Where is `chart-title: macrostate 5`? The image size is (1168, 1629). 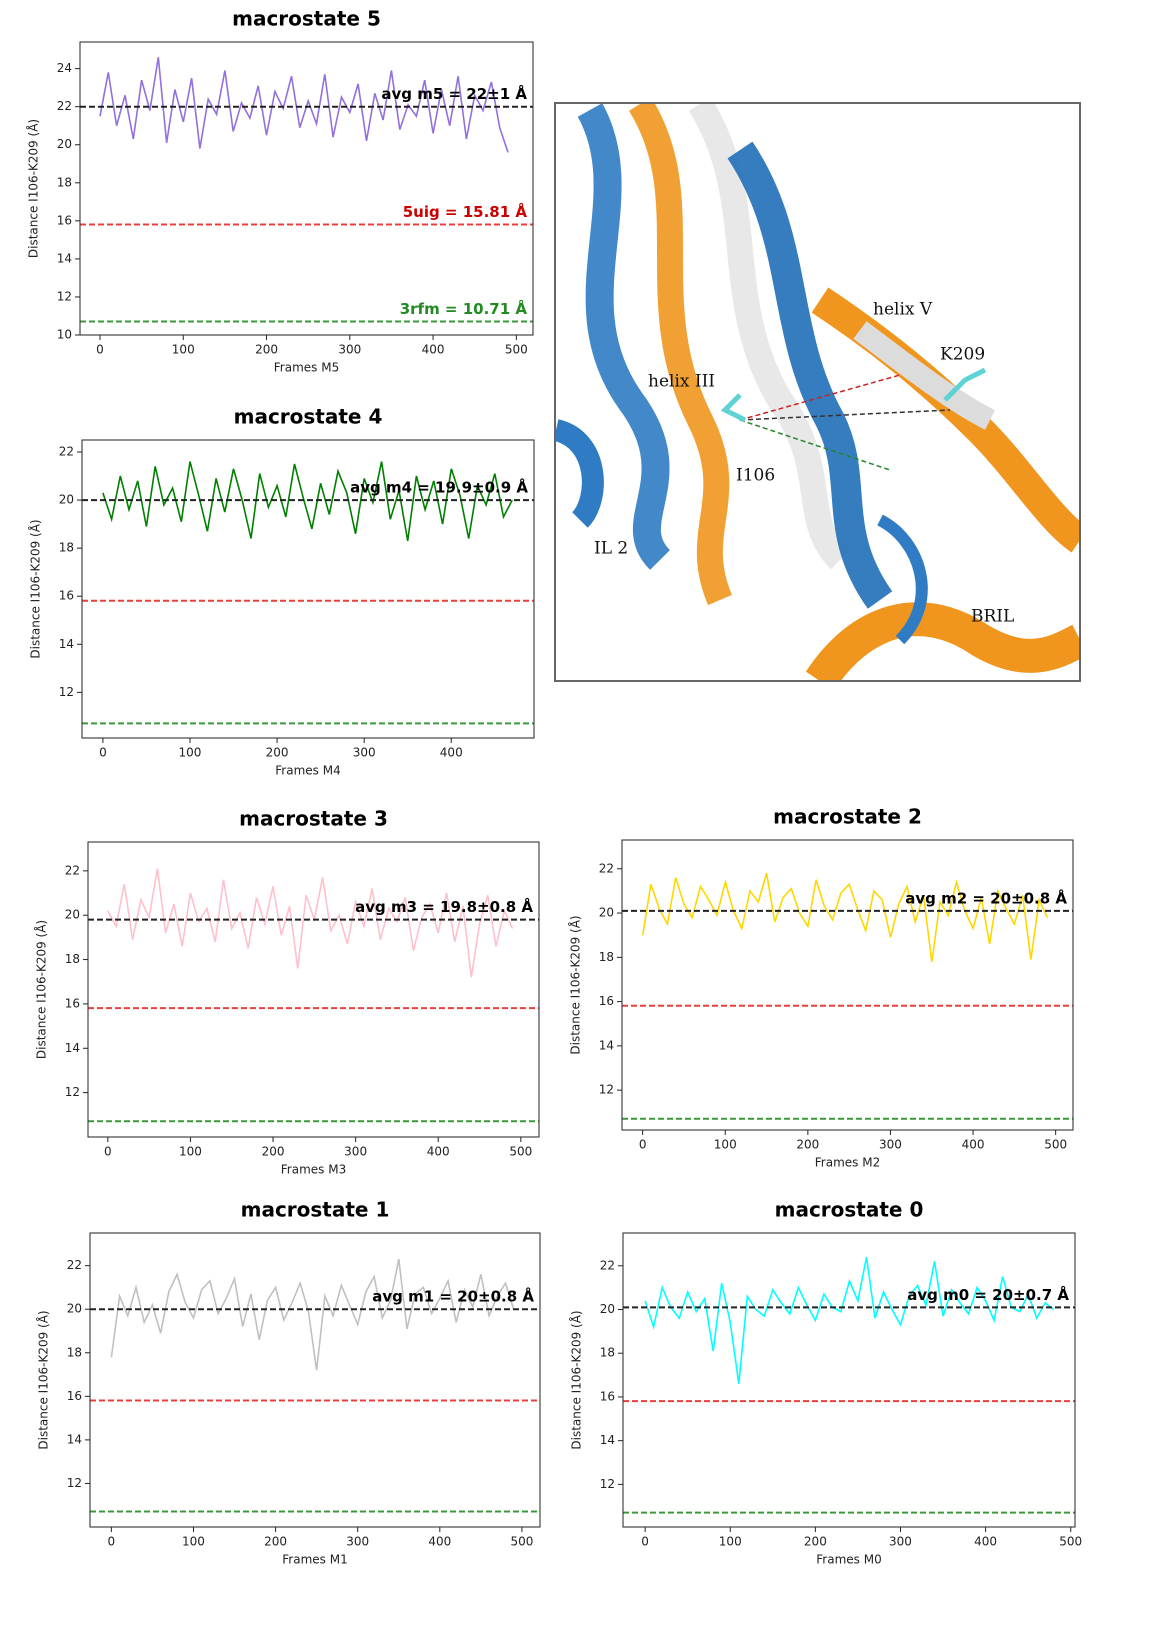
chart-title: macrostate 5 is located at coordinates (306, 19).